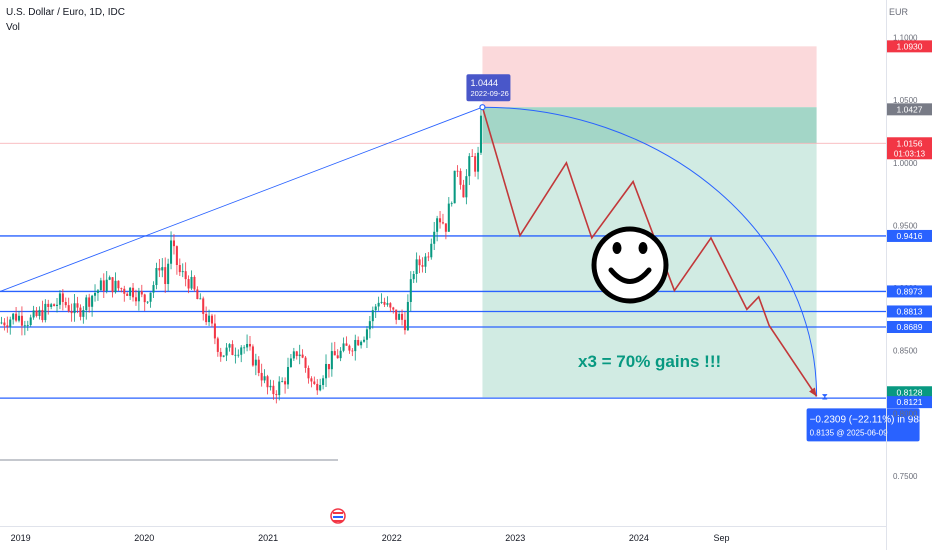 This screenshot has height=550, width=932. What do you see at coordinates (910, 311) in the screenshot?
I see `price-tag-label: 0.8813` at bounding box center [910, 311].